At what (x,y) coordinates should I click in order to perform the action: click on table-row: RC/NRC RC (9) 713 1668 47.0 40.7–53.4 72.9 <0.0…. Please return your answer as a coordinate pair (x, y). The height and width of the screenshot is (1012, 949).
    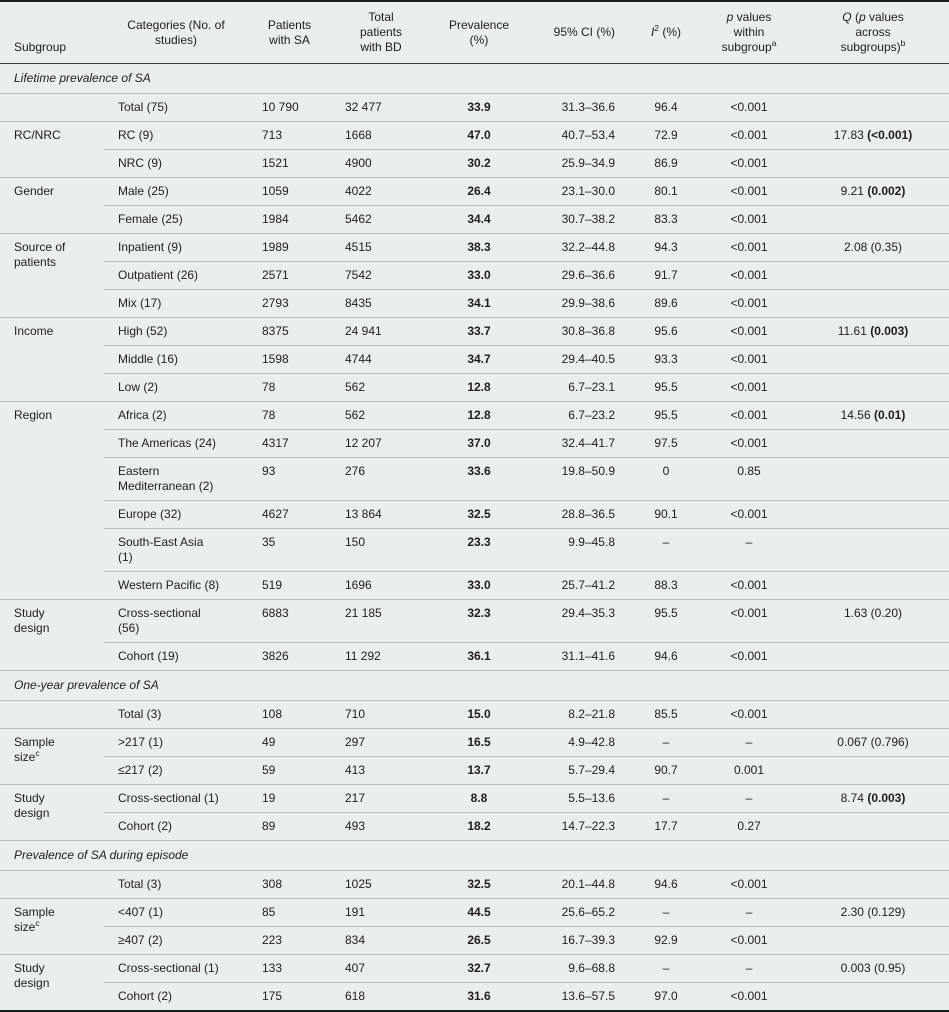
    Looking at the image, I should click on (474, 149).